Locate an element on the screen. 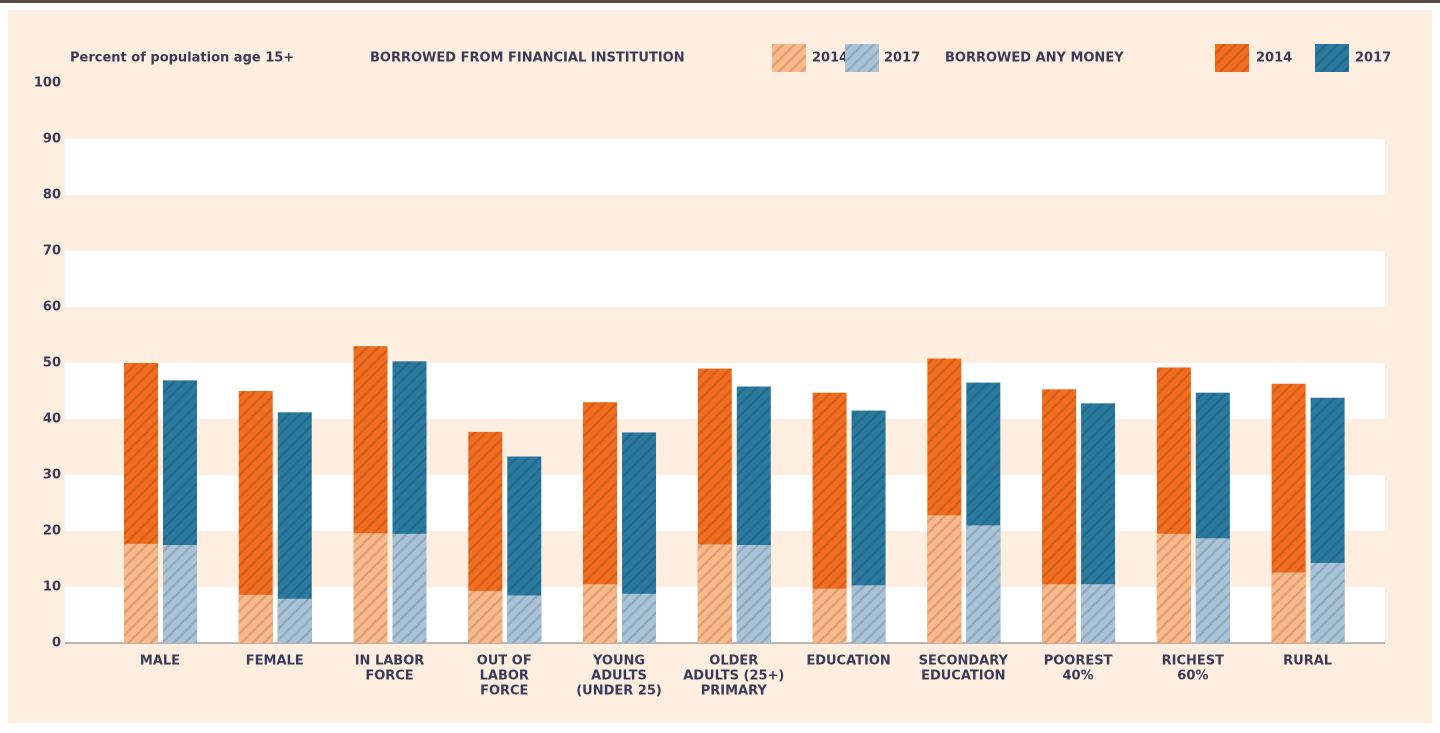  legend-group-label: BORROWED ANY MONEY is located at coordinates (1034, 58).